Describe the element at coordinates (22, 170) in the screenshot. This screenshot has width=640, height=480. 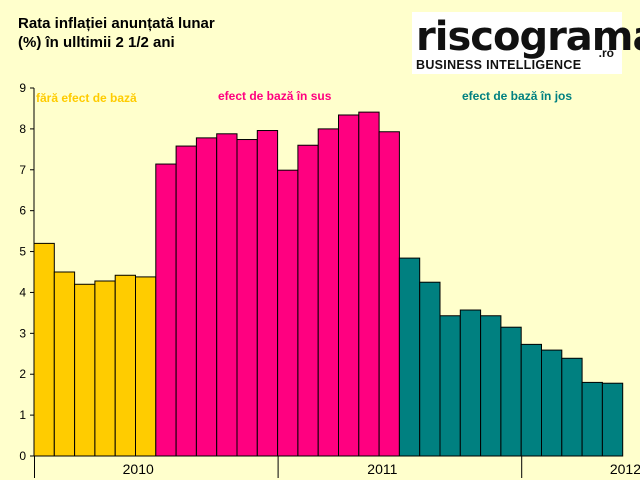
I see `y-tick-label-7: 7` at that location.